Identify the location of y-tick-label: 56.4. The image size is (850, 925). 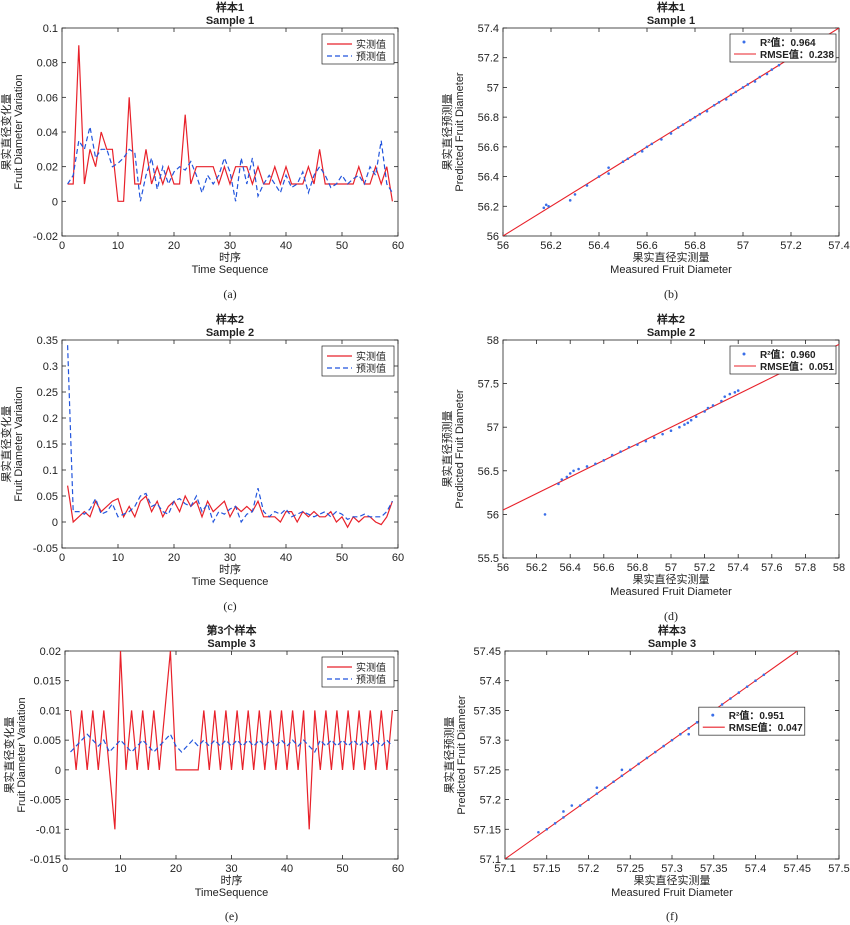
(488, 178).